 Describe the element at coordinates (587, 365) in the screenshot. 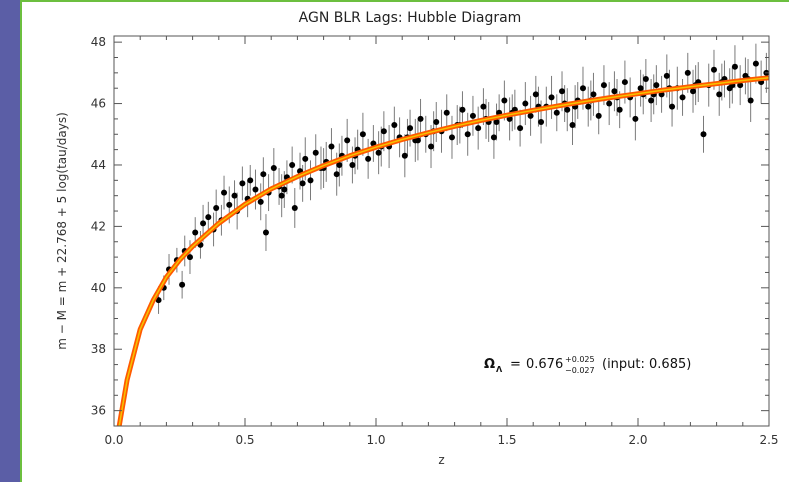

I see `omega-annotation: Ω Λ = 0.676 +0.025 −0.027 (input: 0.685)` at that location.